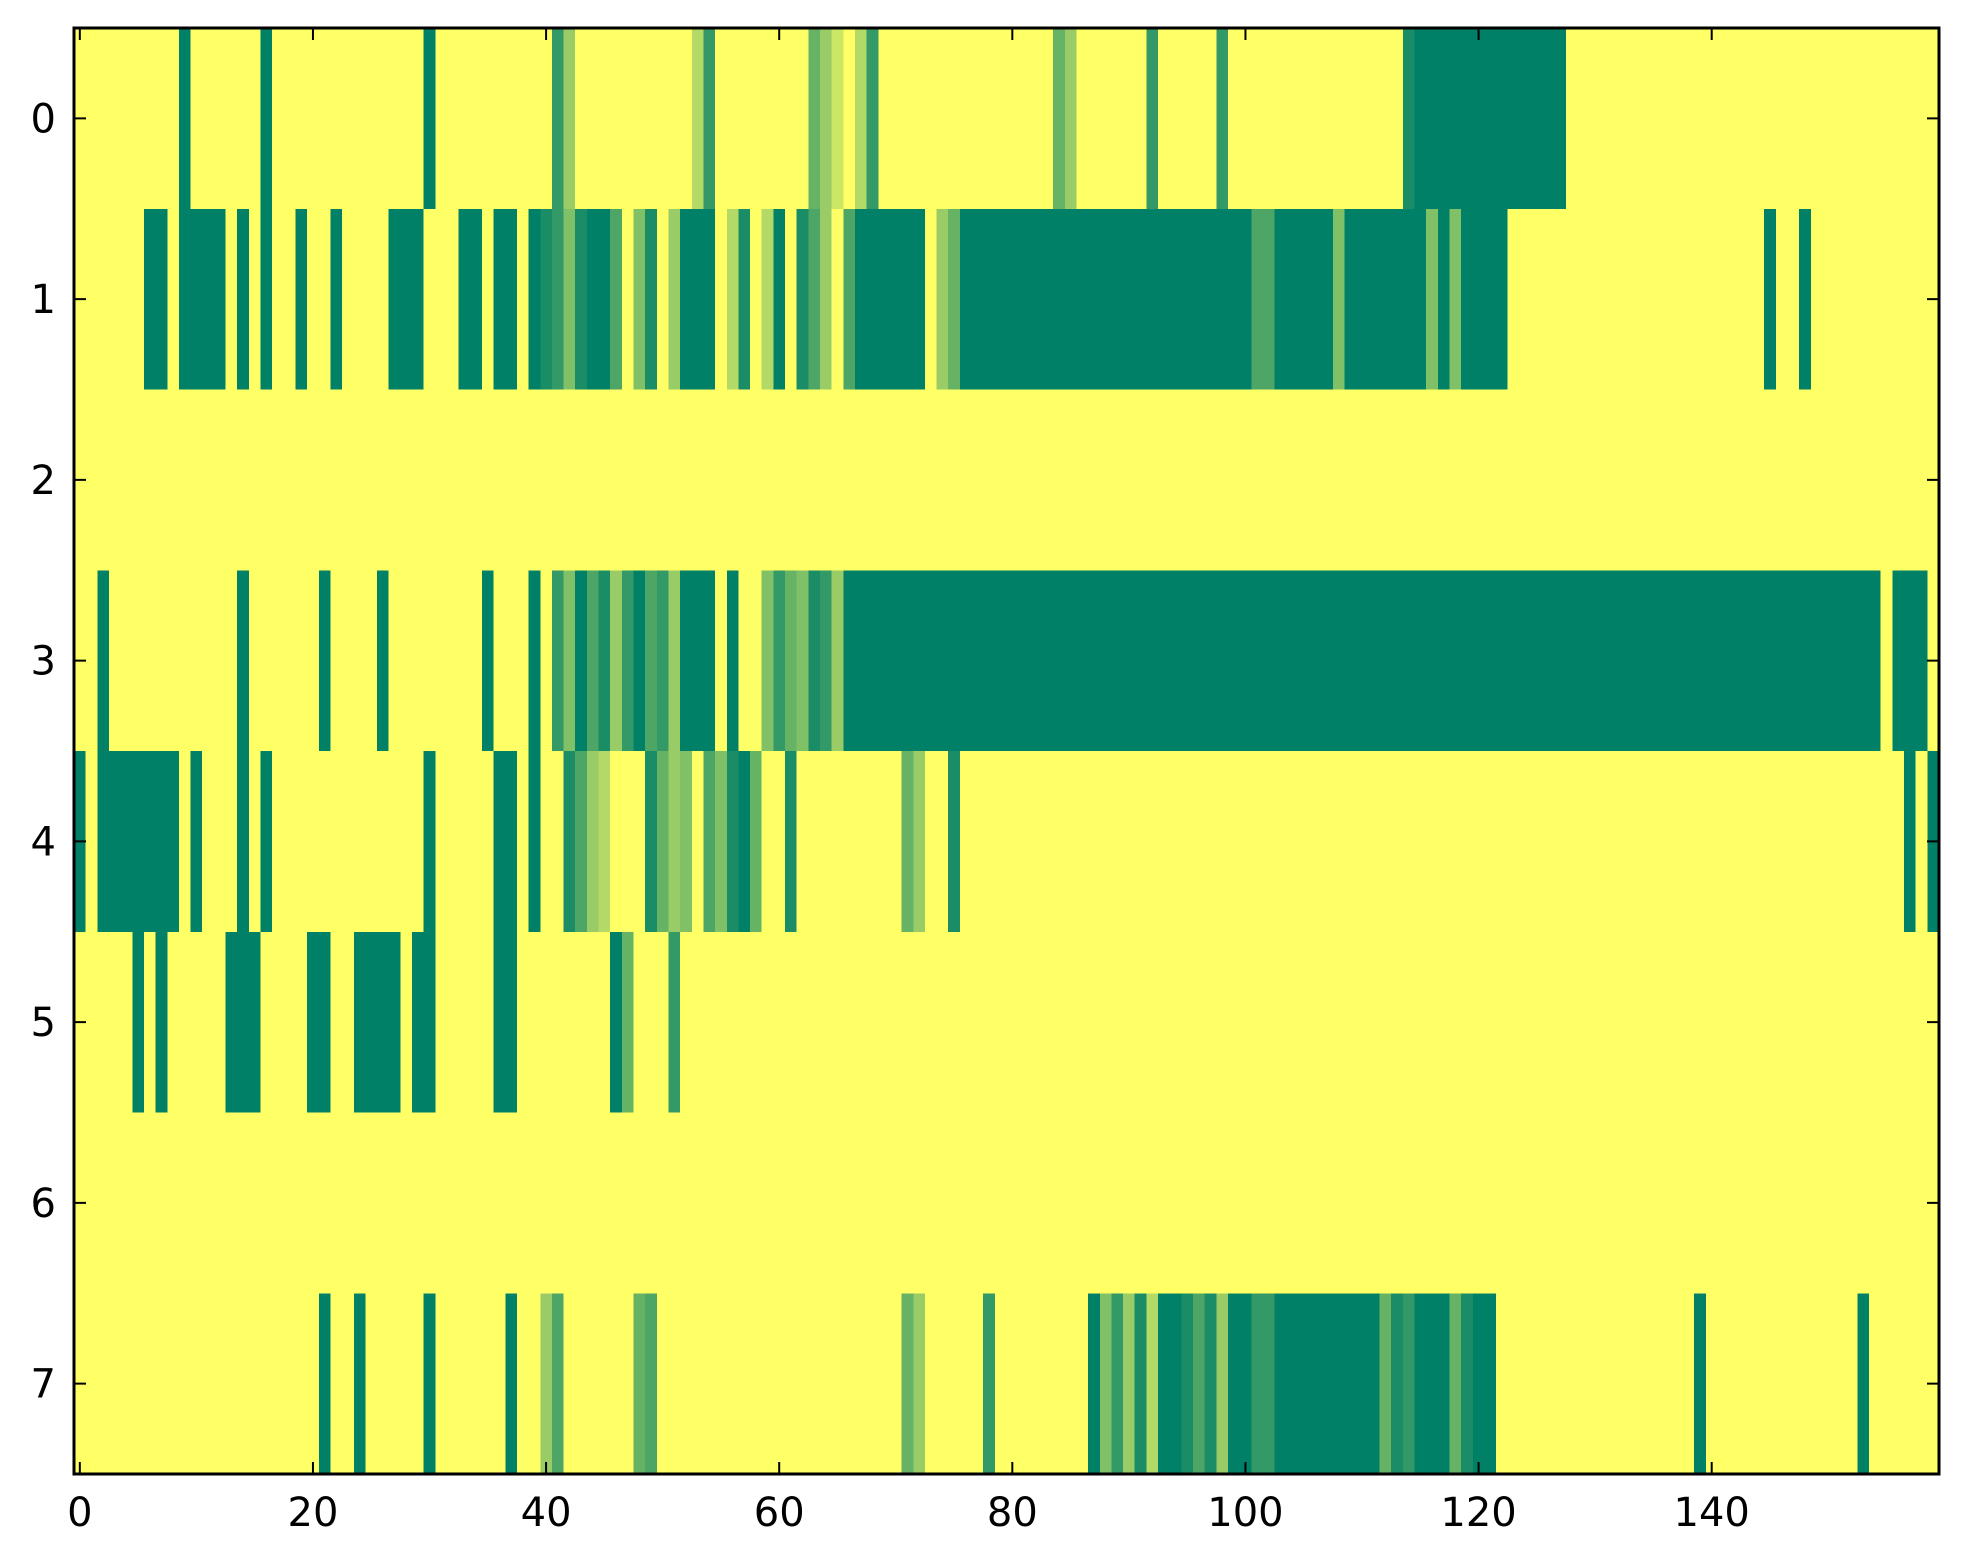 This screenshot has height=1564, width=1963. I want to click on y-tick-label: 2, so click(43, 481).